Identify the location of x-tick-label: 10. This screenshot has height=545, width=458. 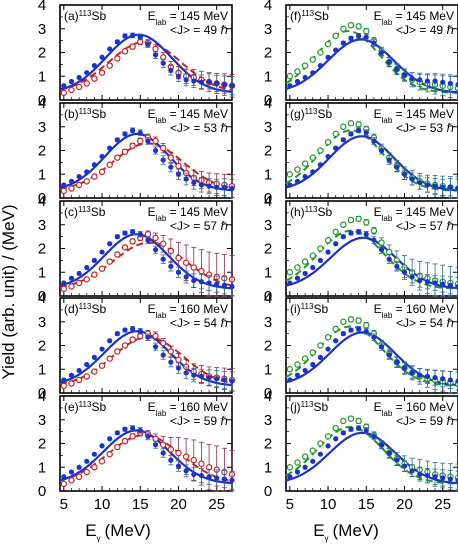
(102, 504).